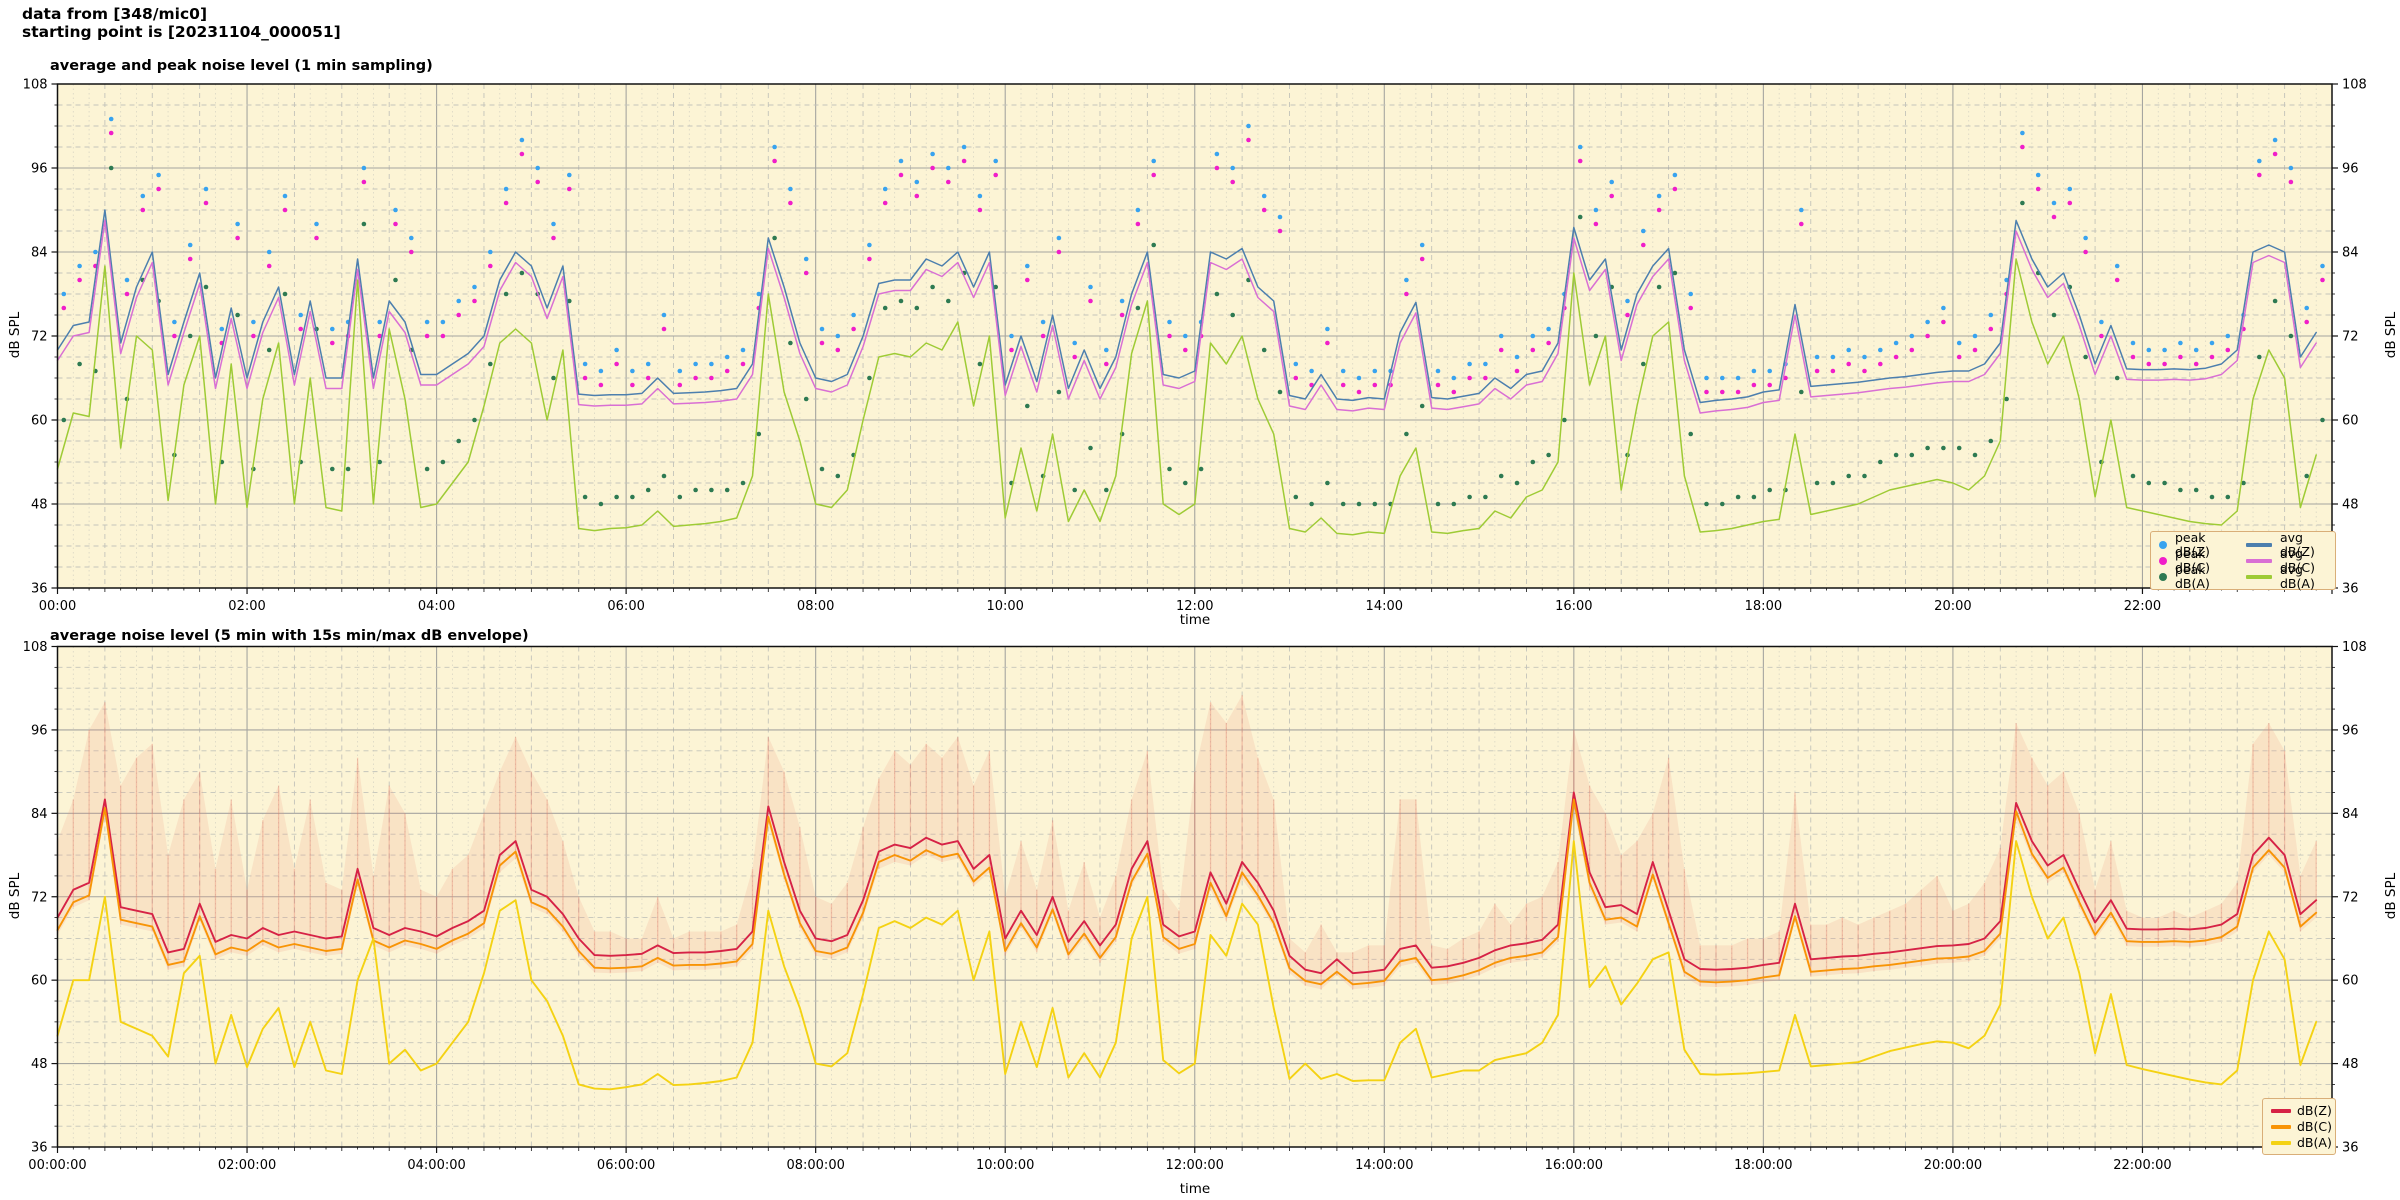  I want to click on legend-label: dB(Z), so click(2314, 1110).